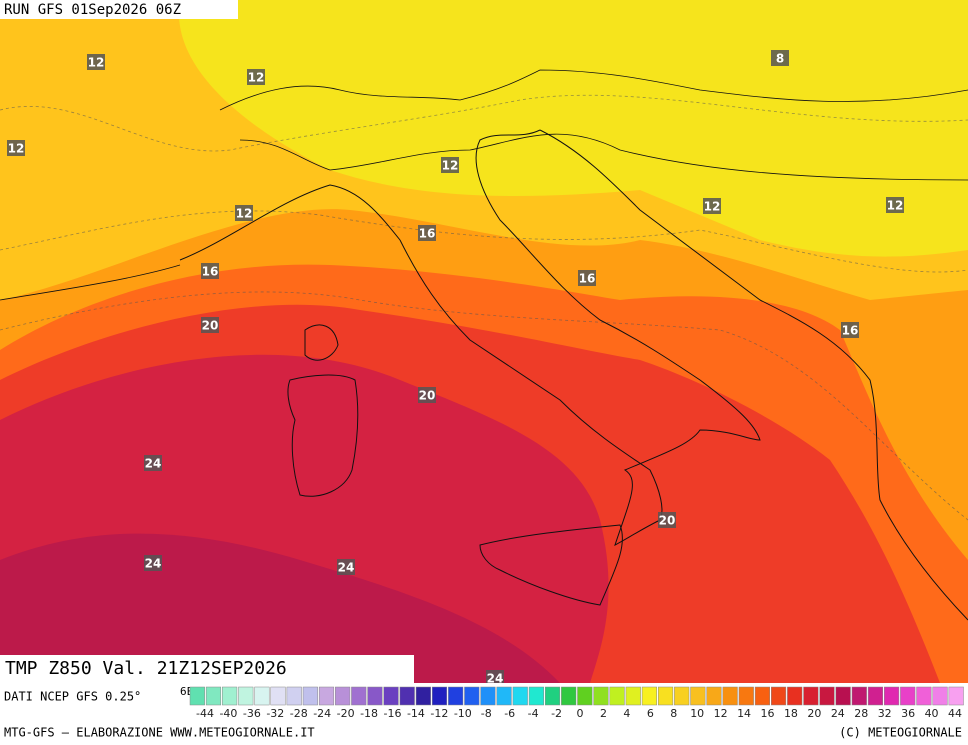 The height and width of the screenshot is (745, 968). I want to click on legend-label: -12, so click(439, 713).